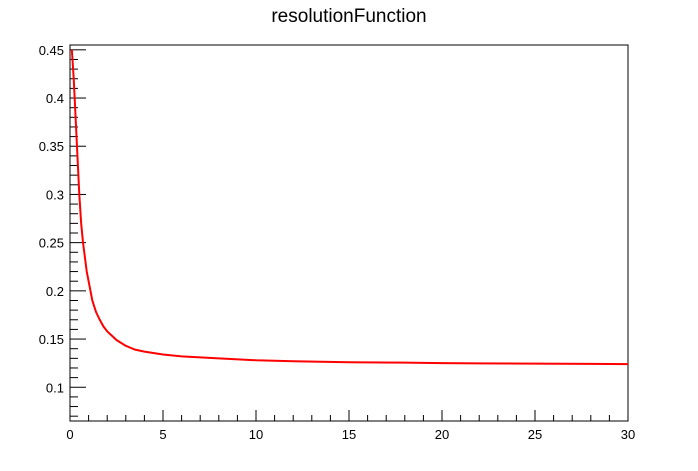  Describe the element at coordinates (51, 339) in the screenshot. I see `y-tick-label: 0.15` at that location.